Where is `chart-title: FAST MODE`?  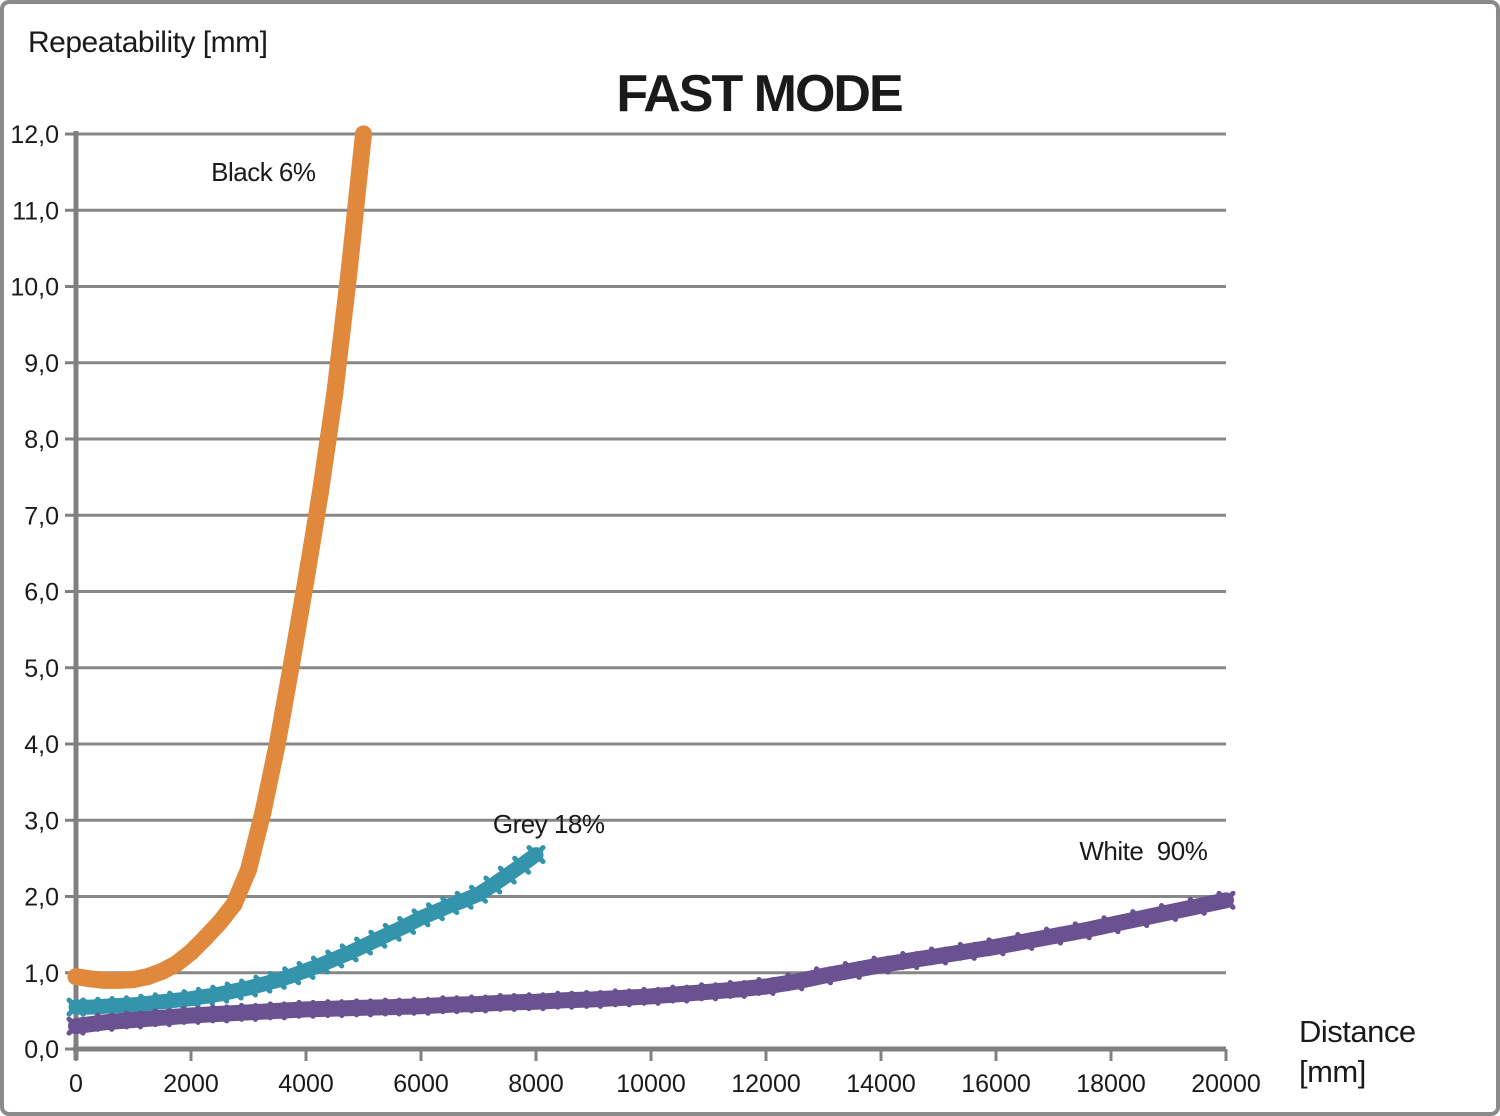
chart-title: FAST MODE is located at coordinates (759, 94).